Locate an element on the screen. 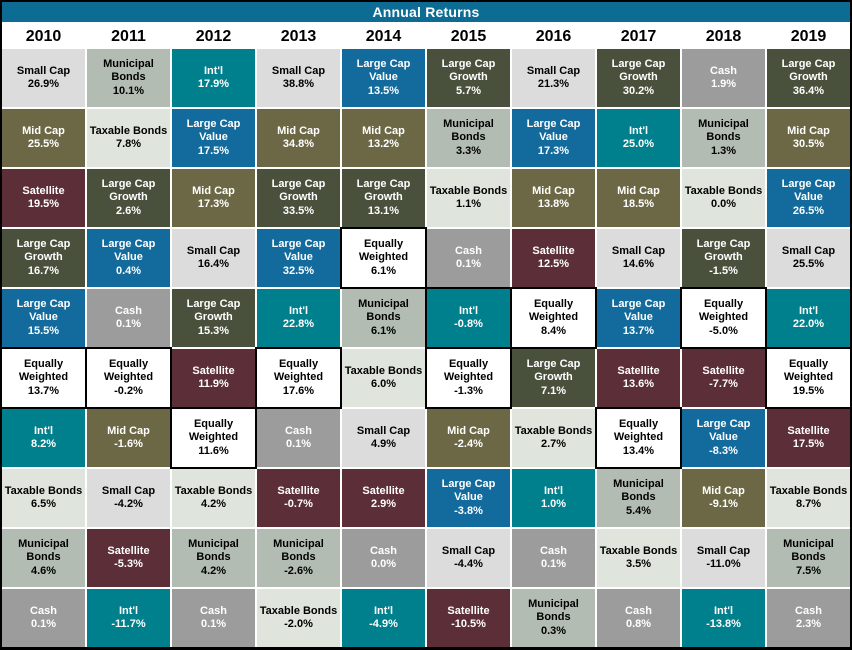 This screenshot has height=650, width=852. return-value: -2.4% is located at coordinates (468, 444).